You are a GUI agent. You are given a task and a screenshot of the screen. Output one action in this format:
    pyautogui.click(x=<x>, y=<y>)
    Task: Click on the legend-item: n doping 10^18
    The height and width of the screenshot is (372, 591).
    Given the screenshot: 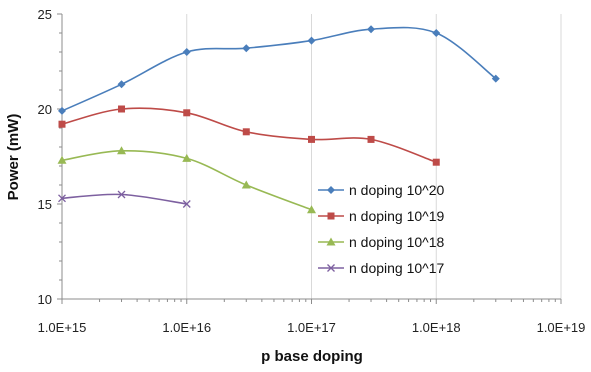 What is the action you would take?
    pyautogui.click(x=381, y=242)
    